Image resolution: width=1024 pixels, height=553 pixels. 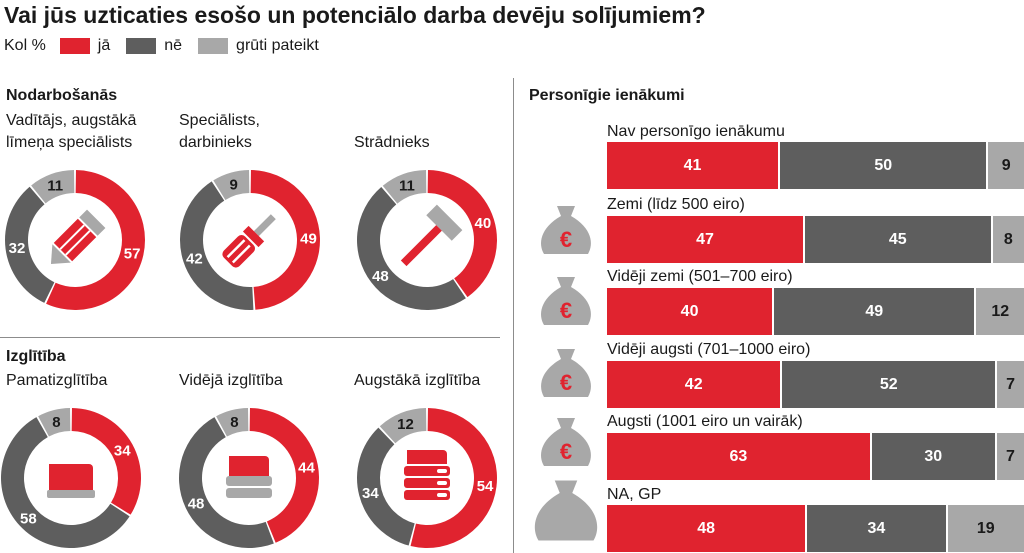 I want to click on bar-row: 48 34 19, so click(x=815, y=528).